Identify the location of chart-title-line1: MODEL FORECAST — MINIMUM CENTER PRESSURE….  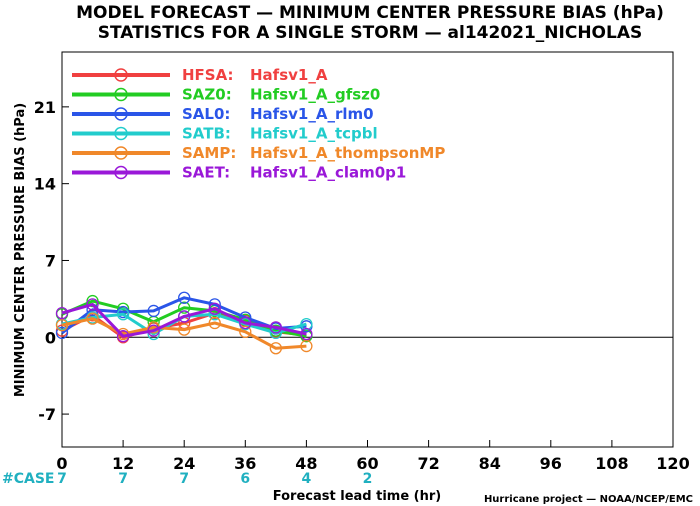
(370, 13).